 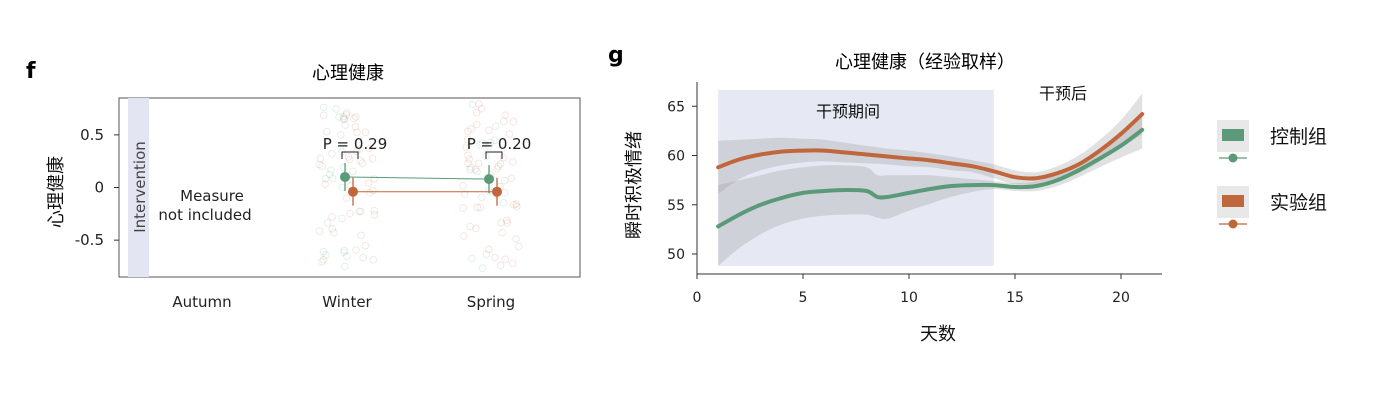 I want to click on panel-g-series-lines, so click(x=930, y=170).